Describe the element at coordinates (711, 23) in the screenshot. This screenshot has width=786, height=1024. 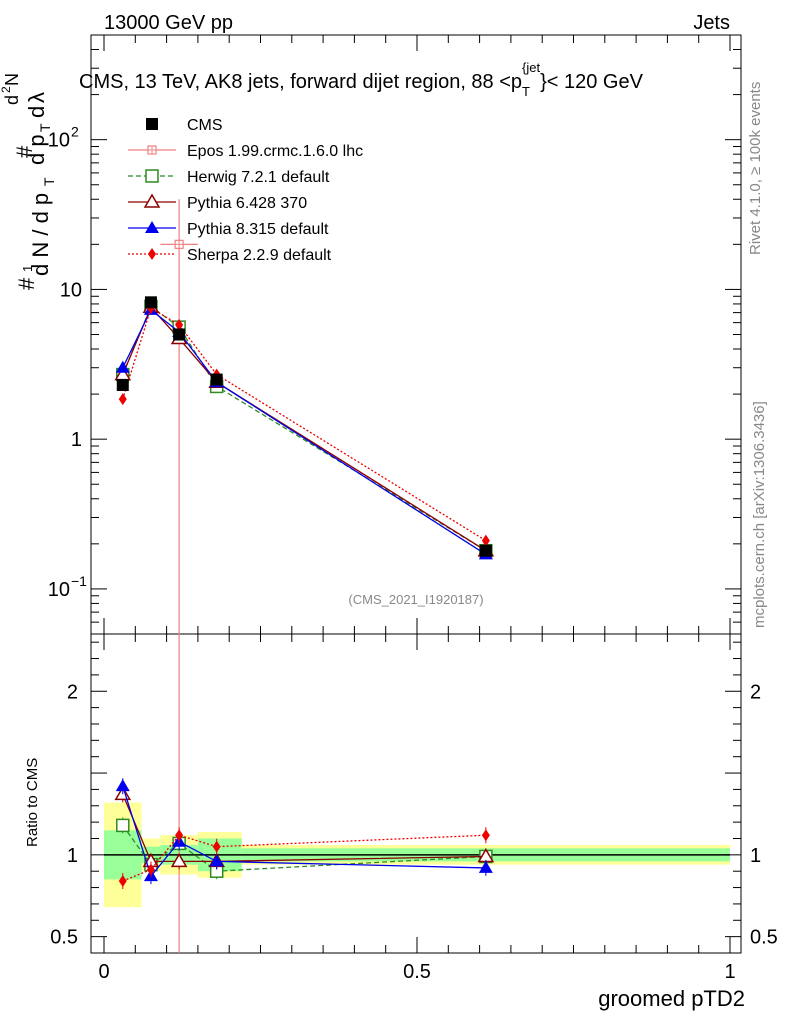
I see `header-right: Jets` at that location.